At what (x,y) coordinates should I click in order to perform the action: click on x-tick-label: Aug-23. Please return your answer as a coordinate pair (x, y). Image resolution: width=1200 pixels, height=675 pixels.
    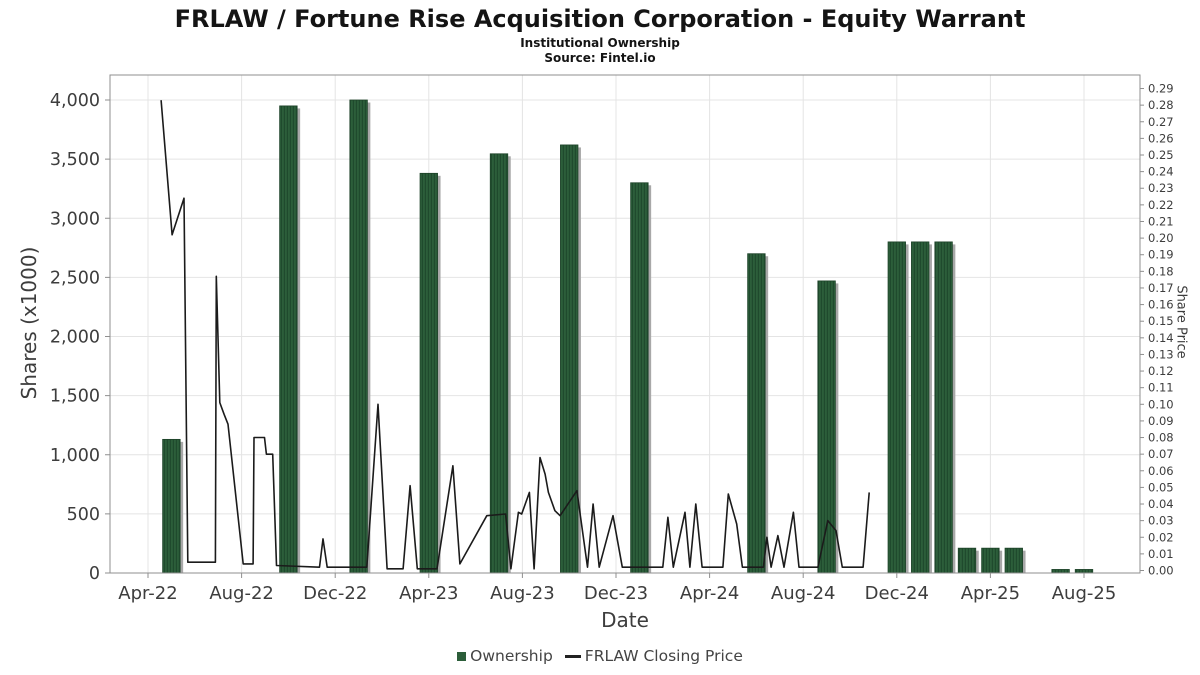
    Looking at the image, I should click on (522, 593).